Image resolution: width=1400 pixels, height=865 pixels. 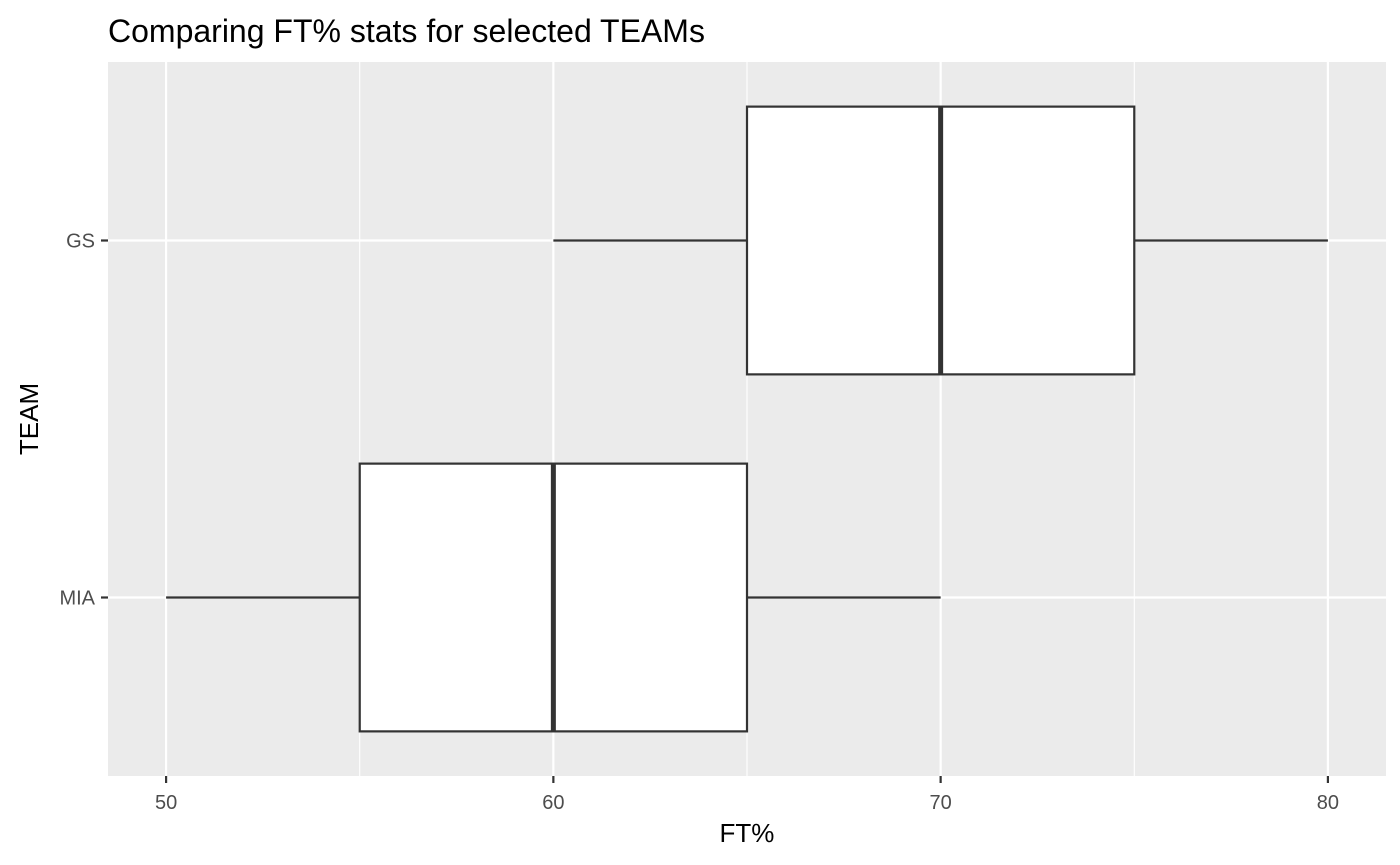 What do you see at coordinates (80, 242) in the screenshot?
I see `y-tick-label: GS` at bounding box center [80, 242].